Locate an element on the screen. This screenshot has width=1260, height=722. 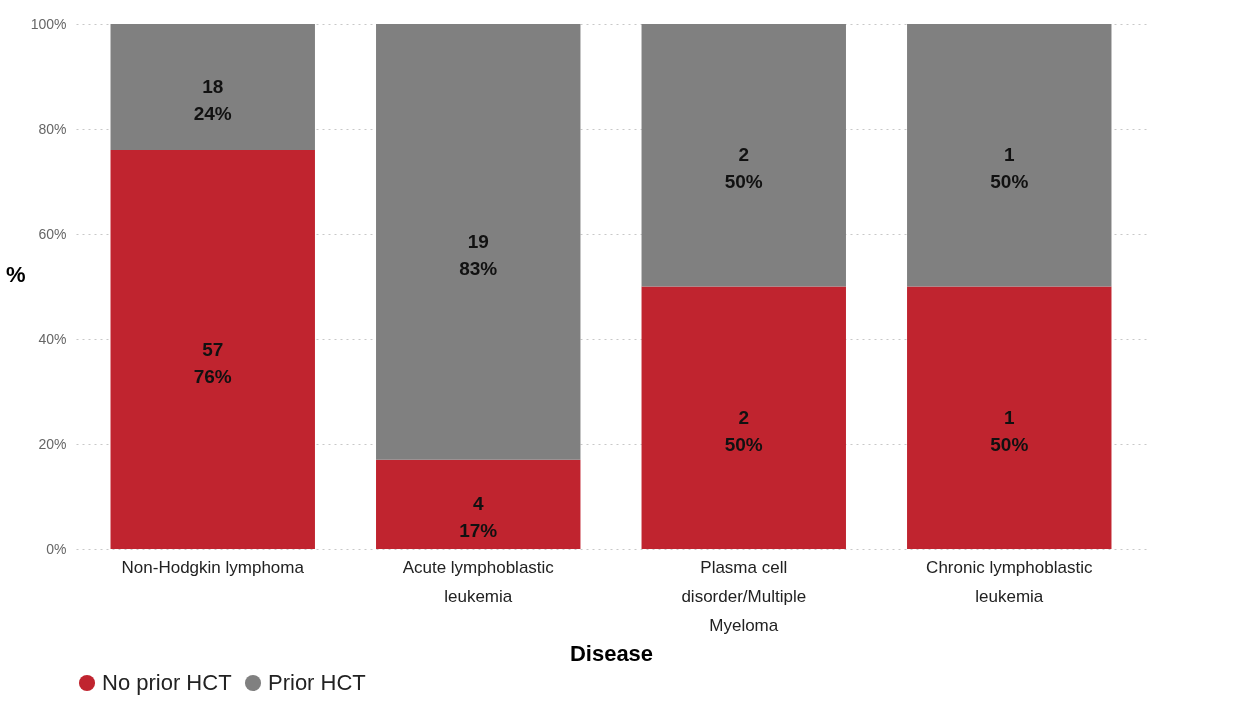
data-label: 18 24% is located at coordinates (212, 100).